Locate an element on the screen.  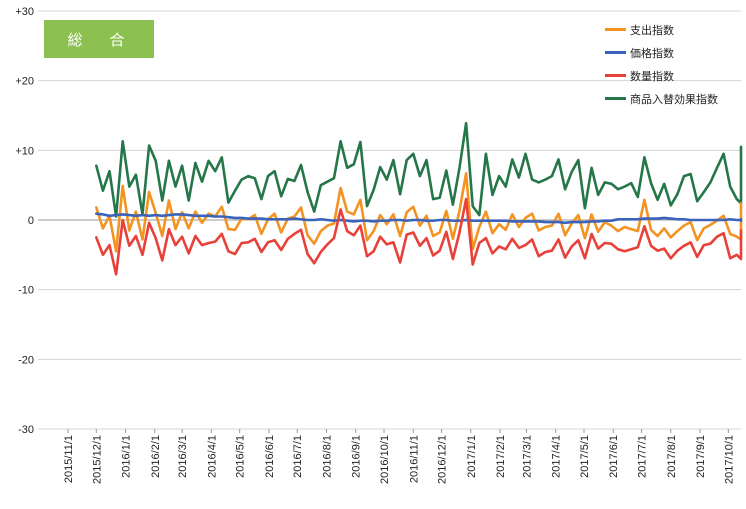
x-tick-label: 2015/11/1 is located at coordinates (69, 459).